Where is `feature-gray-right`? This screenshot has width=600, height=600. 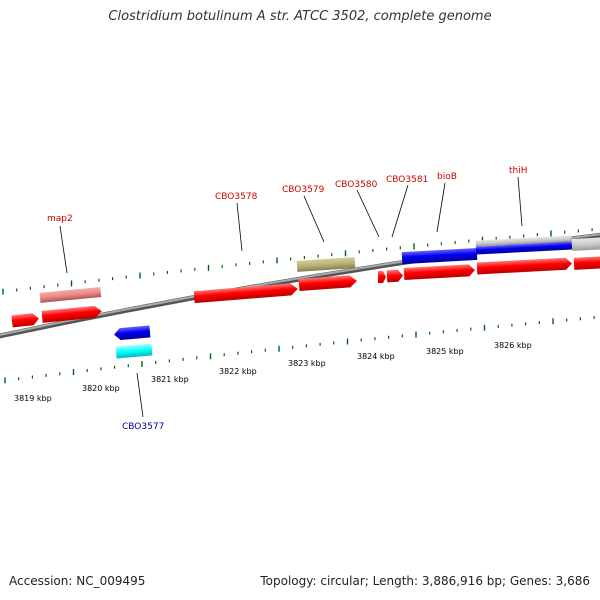 feature-gray-right is located at coordinates (585, 244).